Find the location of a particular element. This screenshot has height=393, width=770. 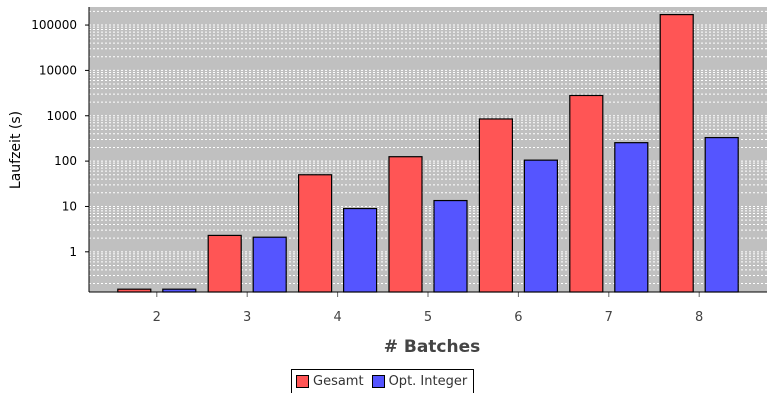

legend-swatch-opt-integer is located at coordinates (378, 381).